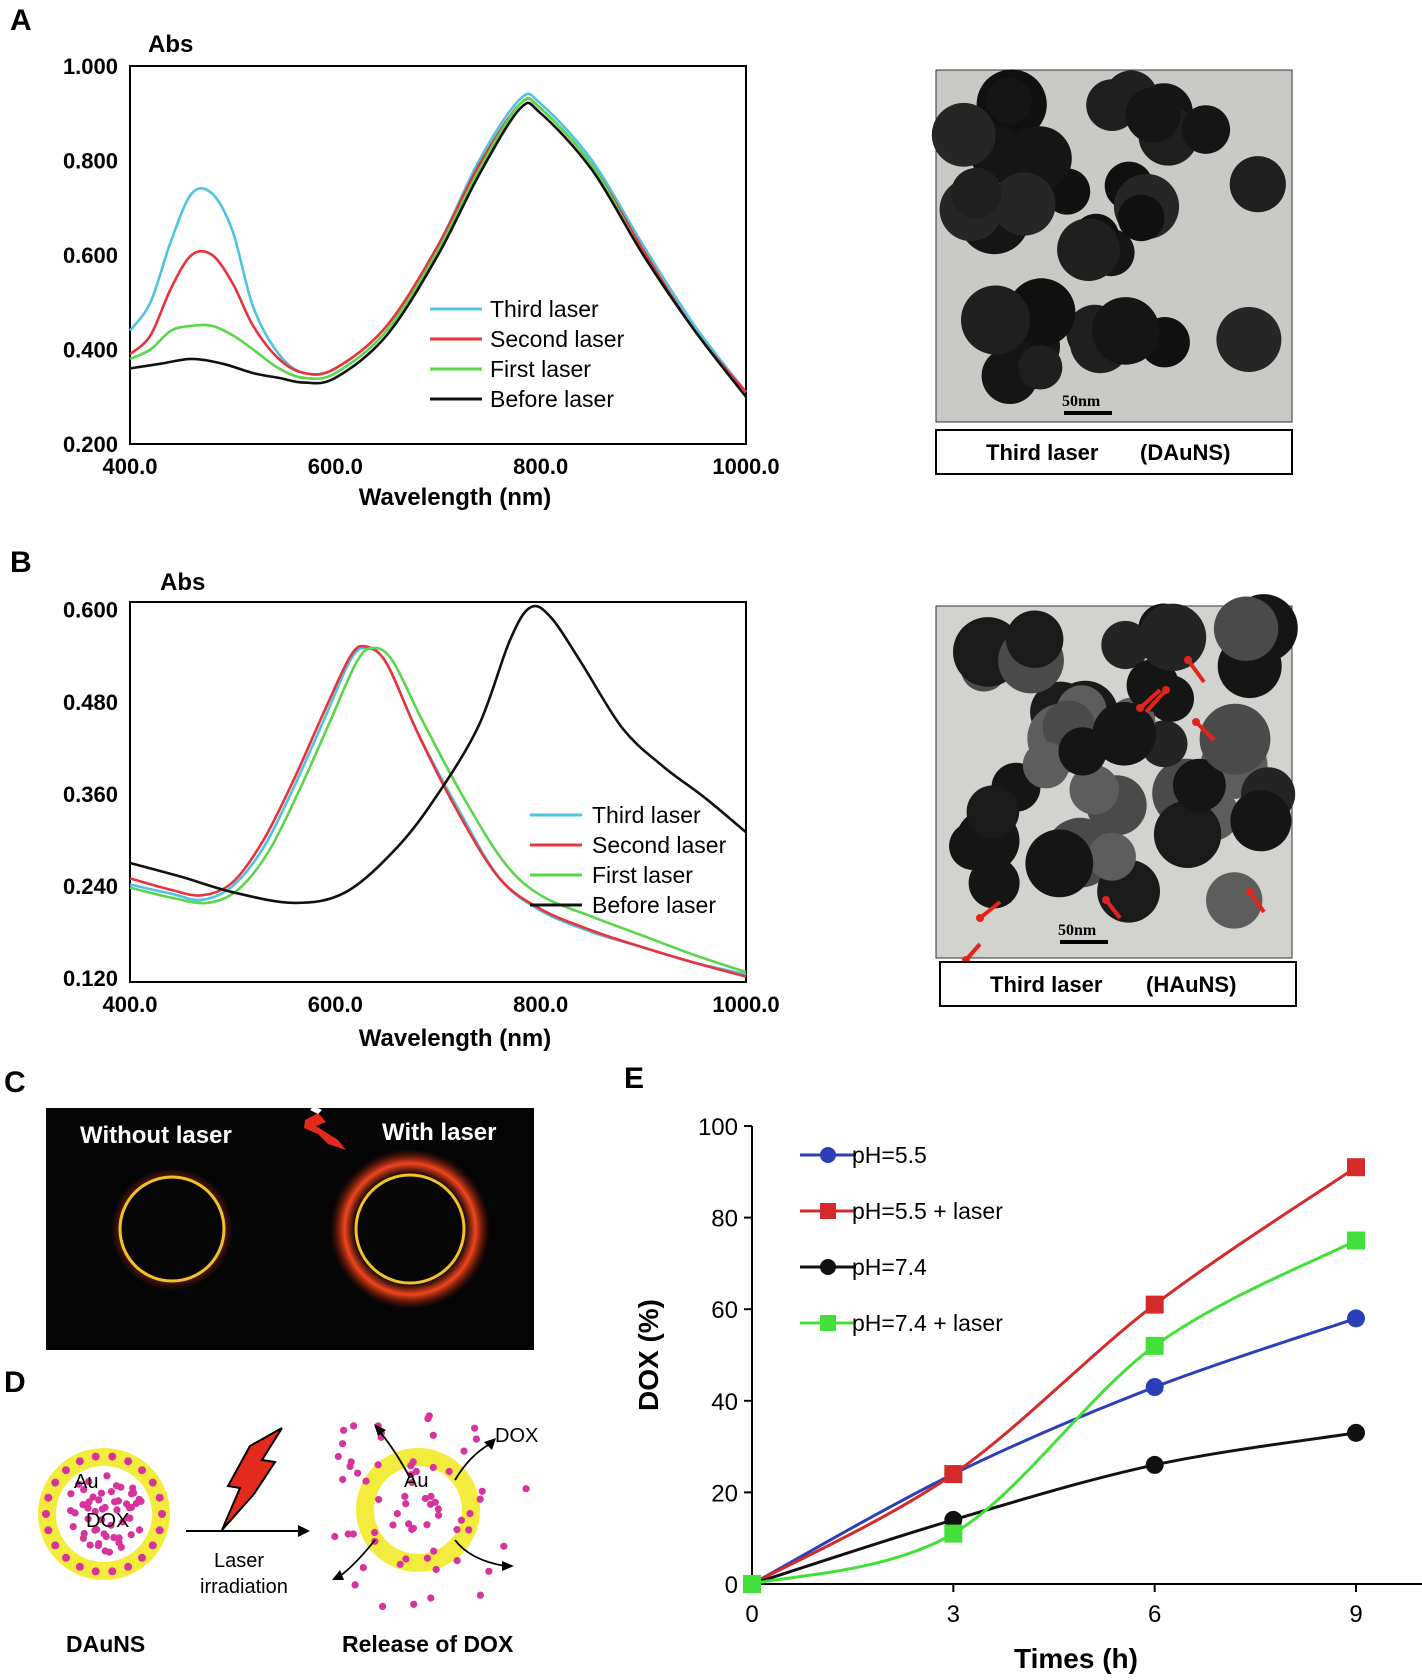 This screenshot has width=1422, height=1680. Describe the element at coordinates (659, 845) in the screenshot. I see `legend-label-b-second: Second laser` at that location.